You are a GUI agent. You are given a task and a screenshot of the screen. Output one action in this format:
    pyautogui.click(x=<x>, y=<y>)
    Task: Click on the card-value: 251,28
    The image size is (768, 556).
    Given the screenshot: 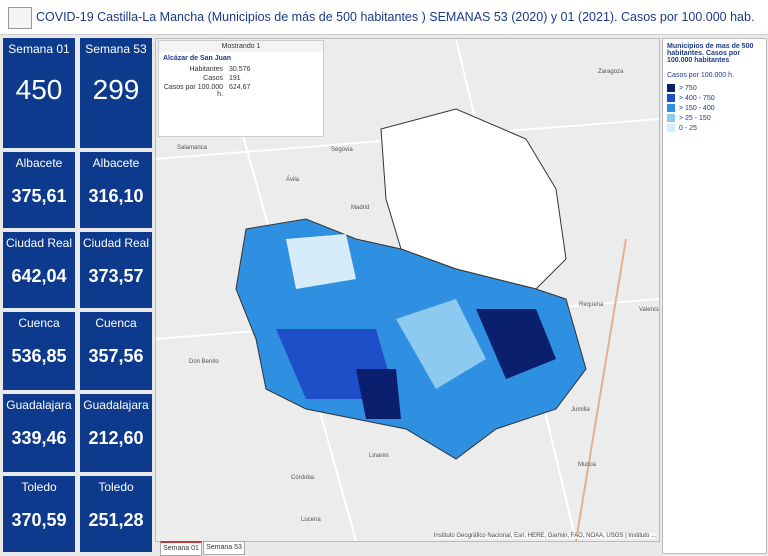 What is the action you would take?
    pyautogui.click(x=116, y=520)
    